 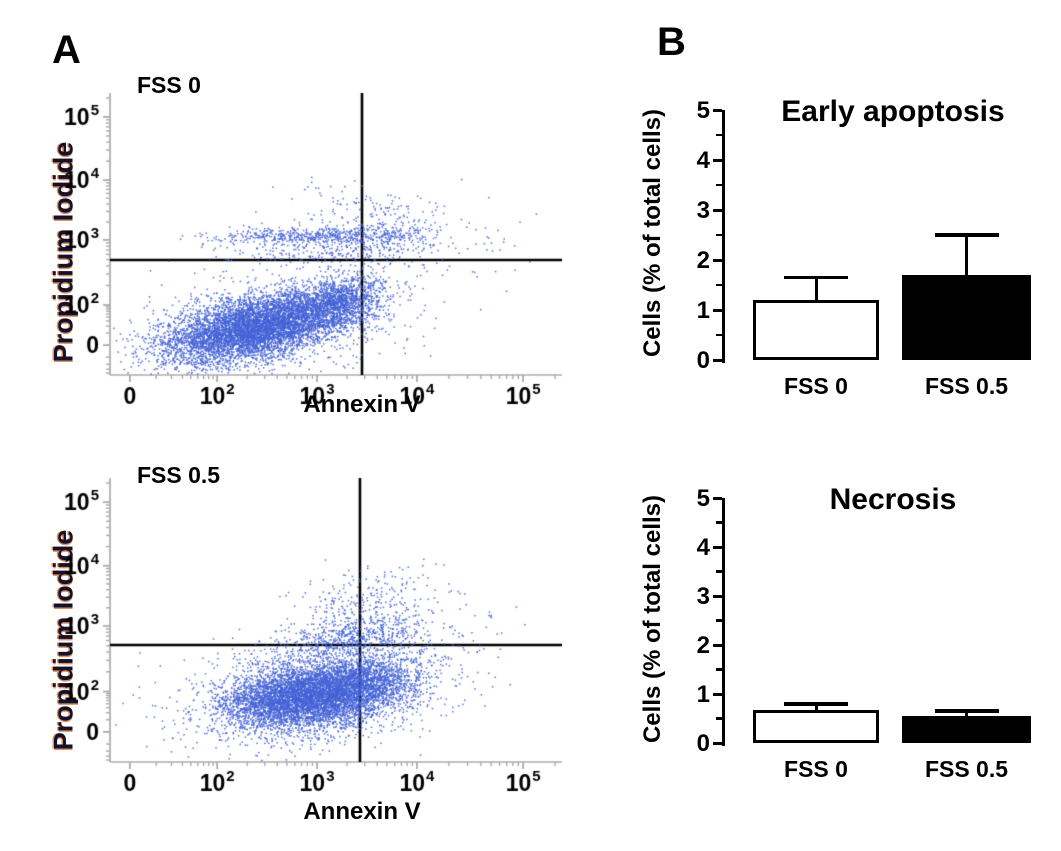 I want to click on bar-chart-title-early-apoptosis: Early apoptosis, so click(x=893, y=111).